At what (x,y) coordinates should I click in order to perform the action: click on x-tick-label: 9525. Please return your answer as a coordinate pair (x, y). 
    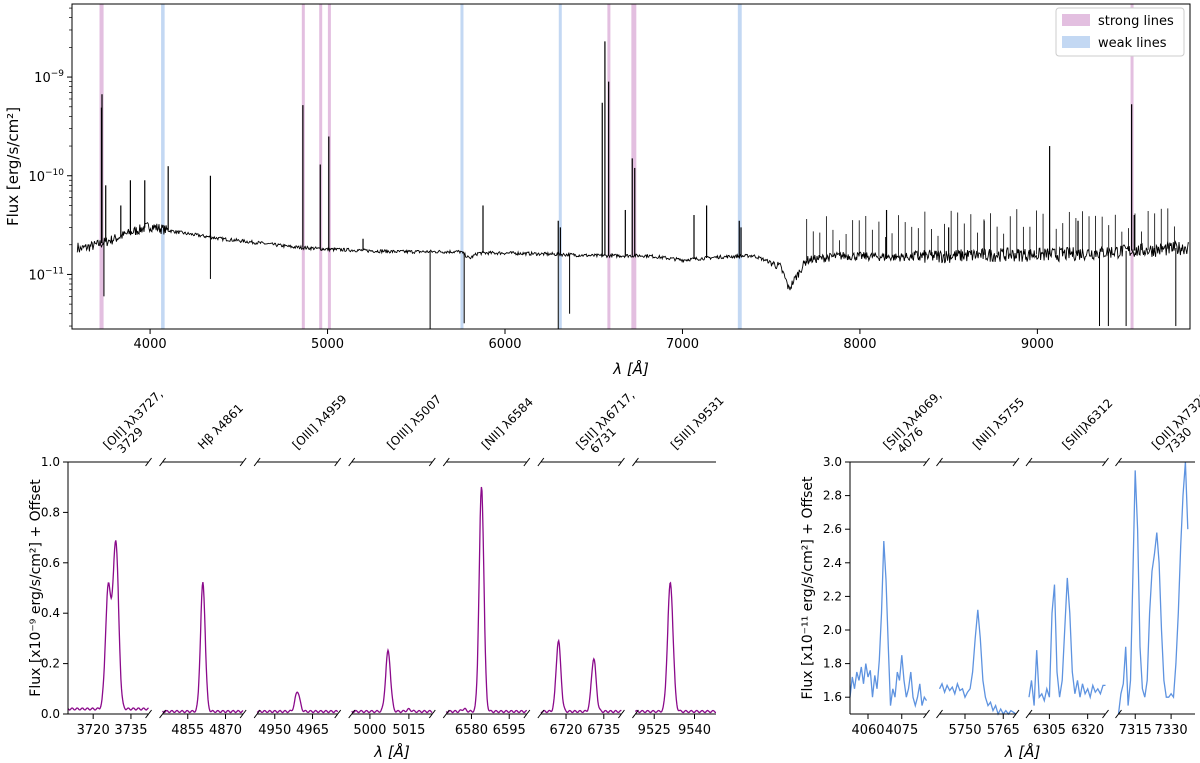
    Looking at the image, I should click on (654, 730).